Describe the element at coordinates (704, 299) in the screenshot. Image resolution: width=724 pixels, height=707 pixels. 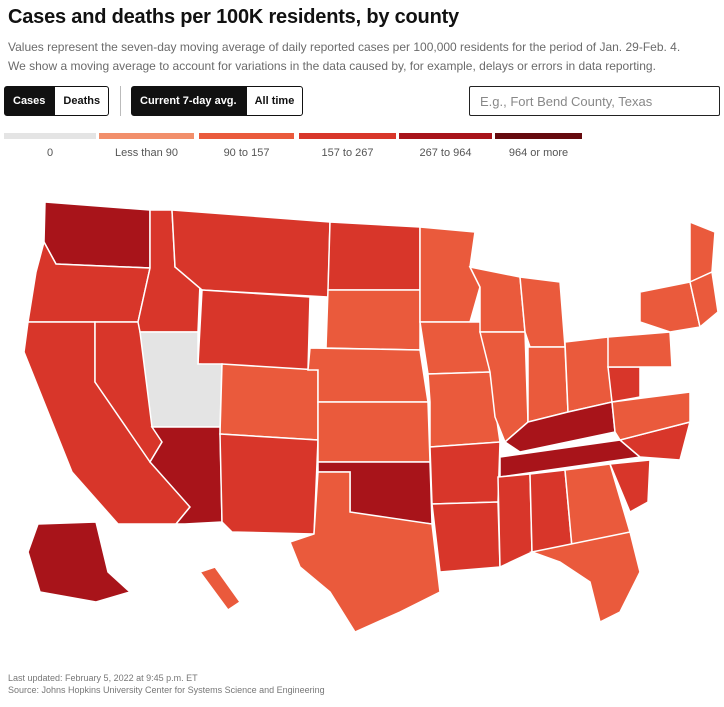
I see `state-new-england` at that location.